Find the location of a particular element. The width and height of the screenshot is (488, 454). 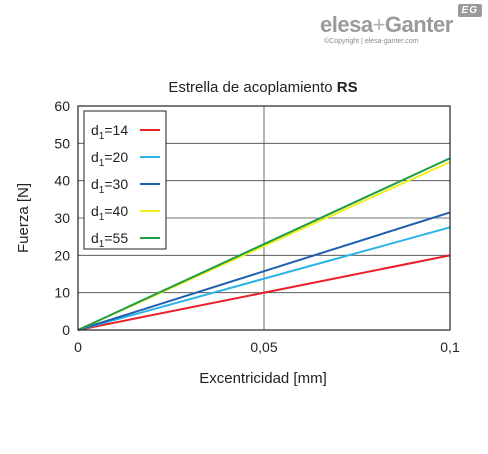

x-axis-label: Excentricidad [mm] is located at coordinates (263, 378).